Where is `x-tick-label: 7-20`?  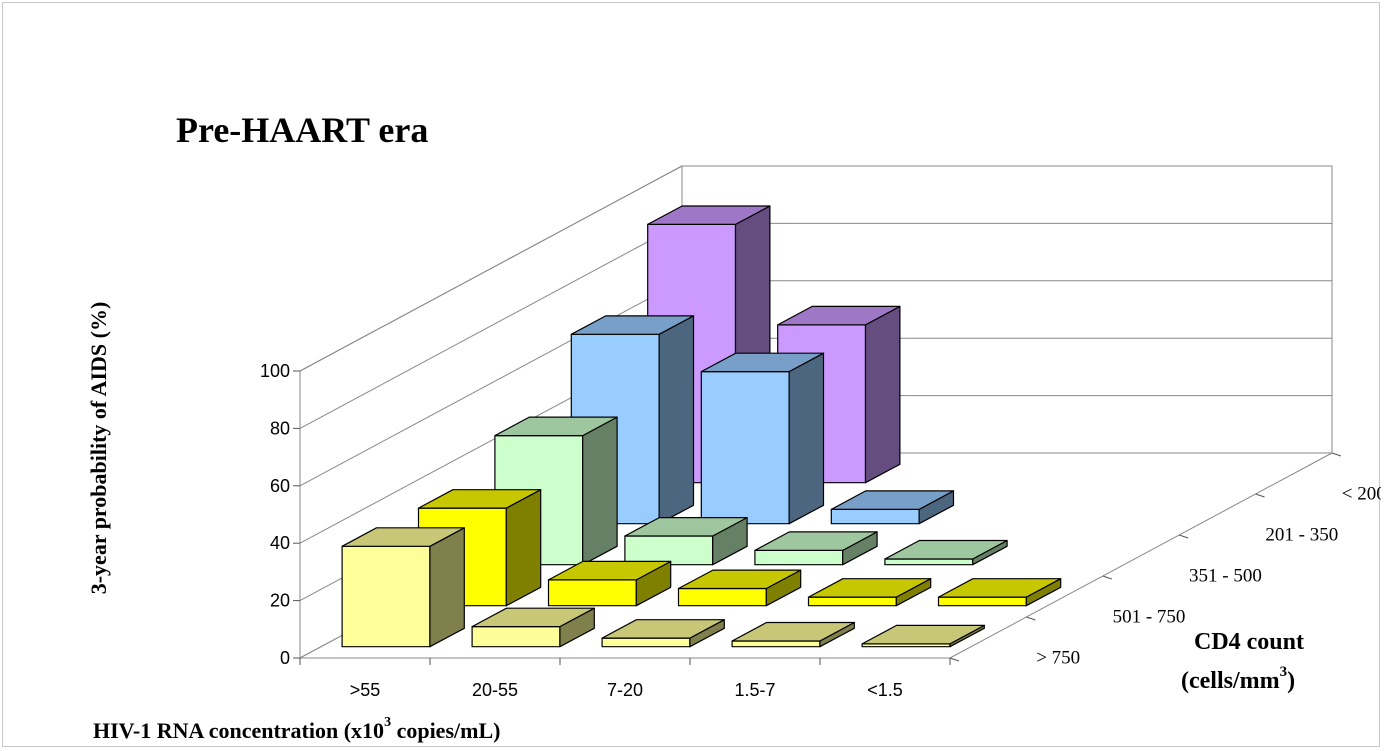 x-tick-label: 7-20 is located at coordinates (625, 690).